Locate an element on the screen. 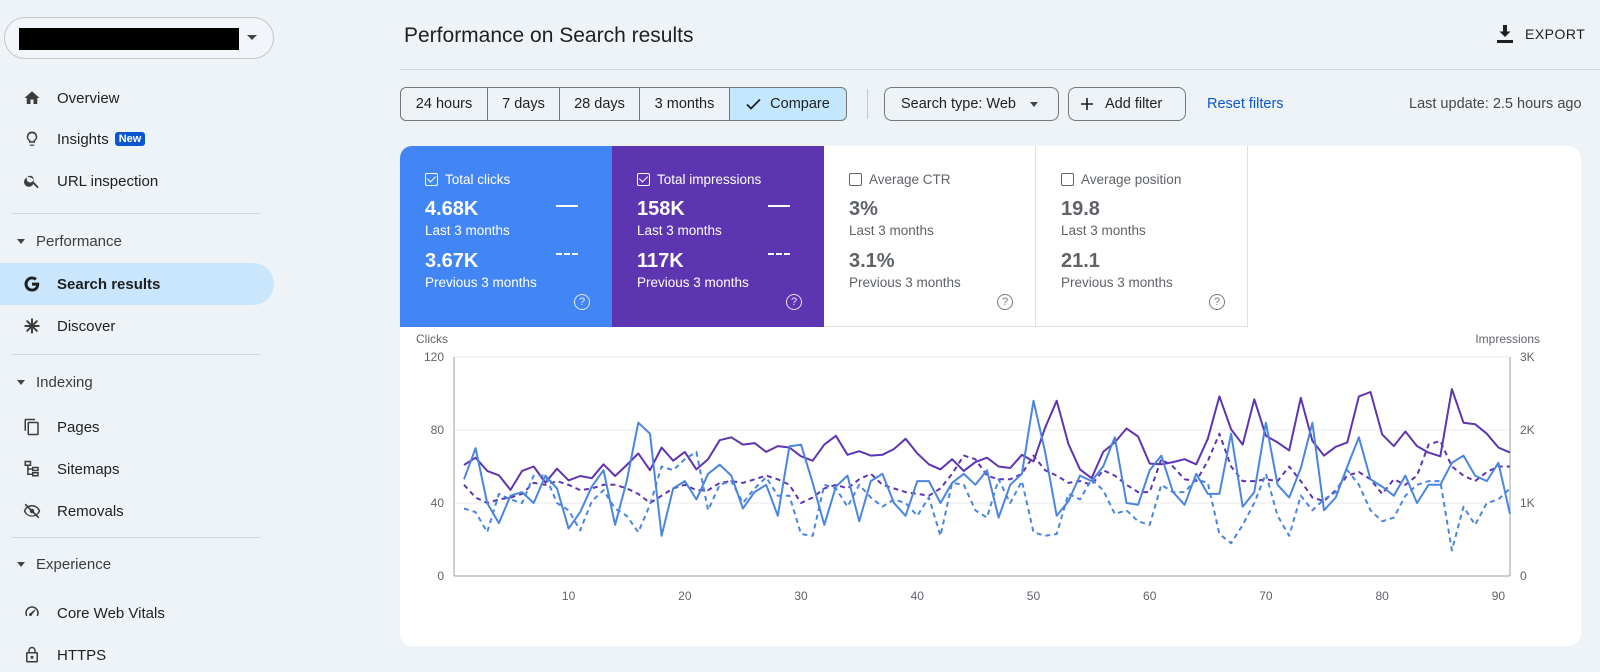 This screenshot has width=1600, height=672. section-performance: Performance is located at coordinates (130, 241).